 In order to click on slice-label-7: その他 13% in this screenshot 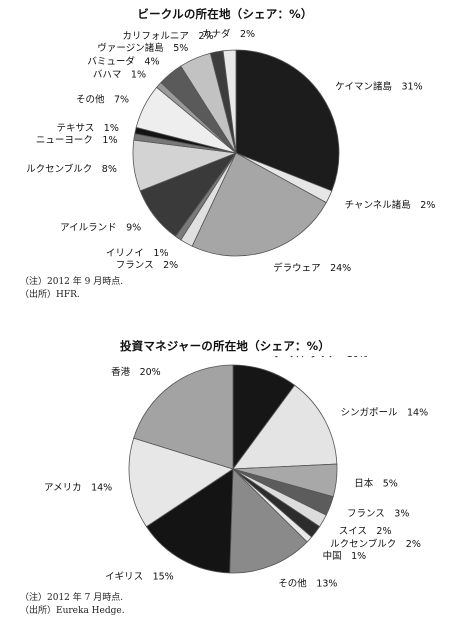, I will do `click(307, 583)`.